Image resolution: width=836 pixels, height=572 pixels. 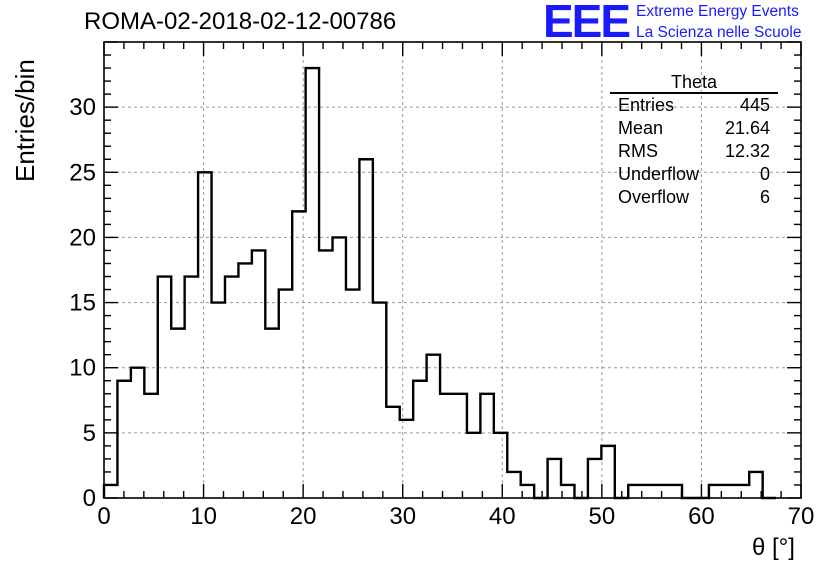 What do you see at coordinates (82, 368) in the screenshot?
I see `y-tick-label: 10` at bounding box center [82, 368].